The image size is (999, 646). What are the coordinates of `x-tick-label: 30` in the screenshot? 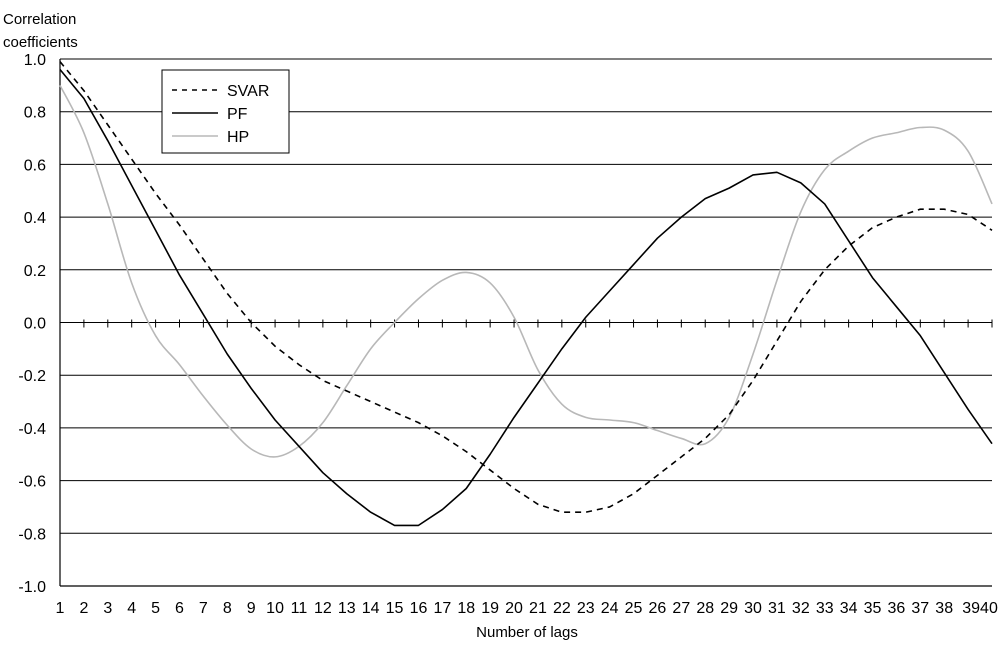 It's located at (753, 608).